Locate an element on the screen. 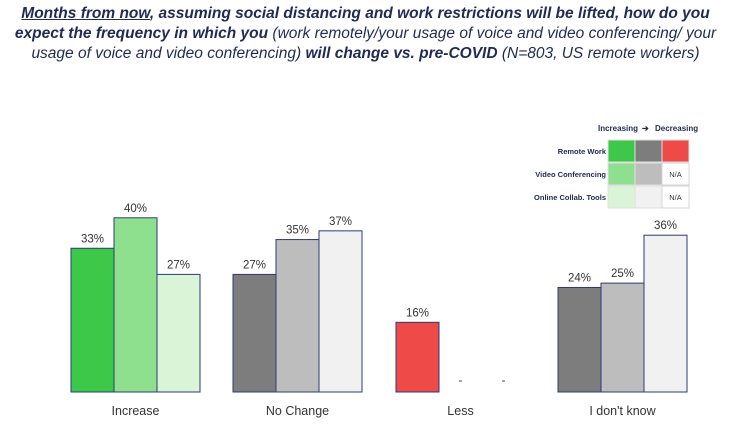  data-label: 40% is located at coordinates (135, 209).